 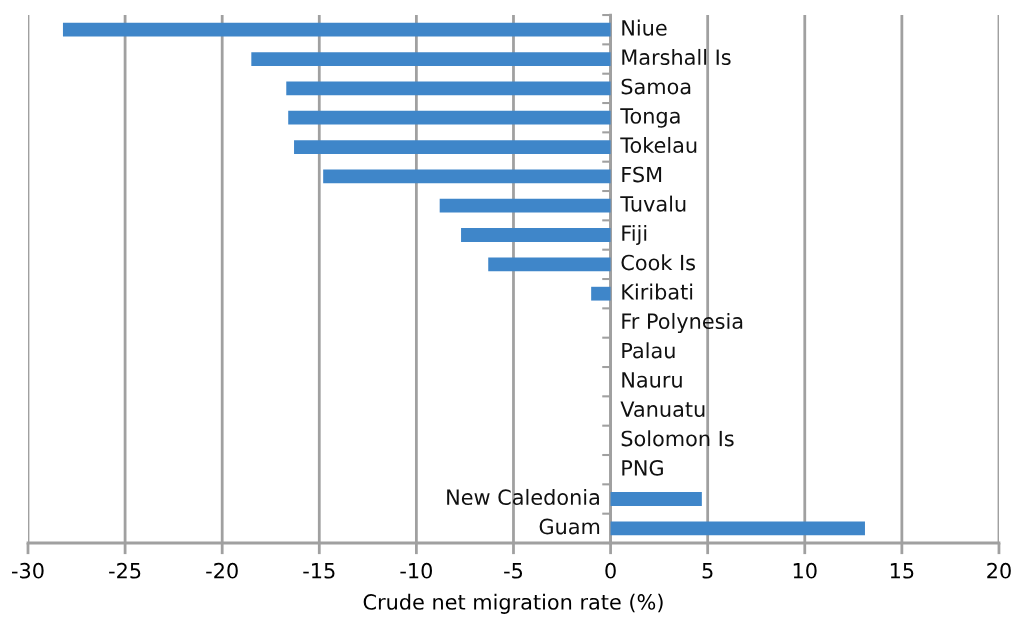 What do you see at coordinates (648, 350) in the screenshot?
I see `y-tick-label: Palau` at bounding box center [648, 350].